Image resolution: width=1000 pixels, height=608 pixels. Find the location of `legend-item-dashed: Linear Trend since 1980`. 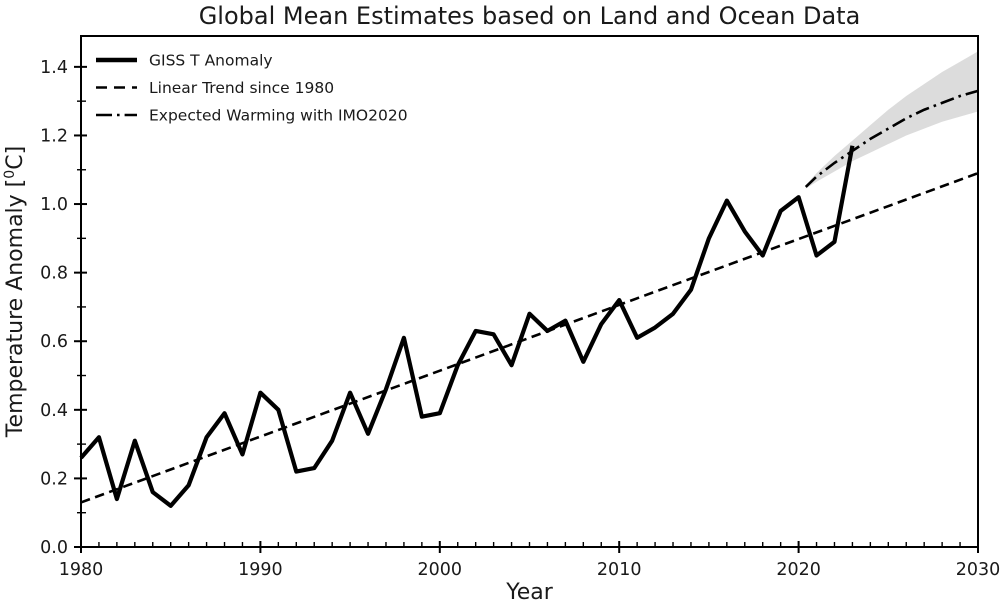

legend-item-dashed: Linear Trend since 1980 is located at coordinates (215, 88).